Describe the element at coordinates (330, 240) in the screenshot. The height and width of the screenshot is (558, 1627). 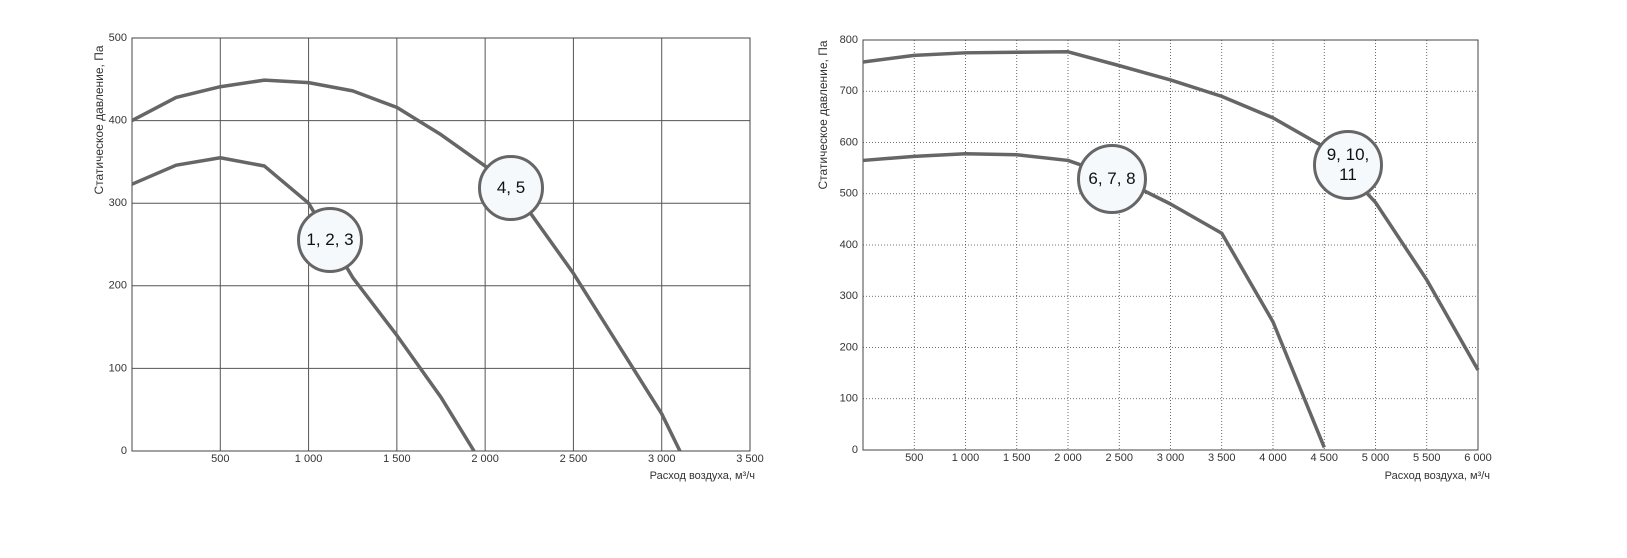
I see `series-label: 1, 2, 3` at that location.